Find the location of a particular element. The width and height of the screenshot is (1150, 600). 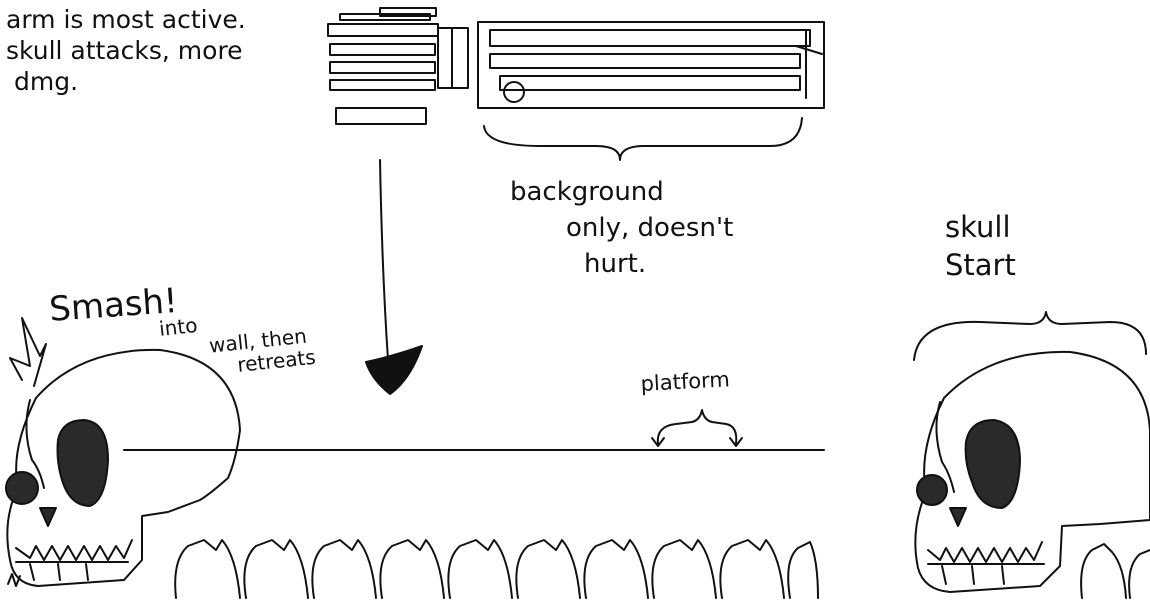

smash-impact-mark is located at coordinates (28, 352).